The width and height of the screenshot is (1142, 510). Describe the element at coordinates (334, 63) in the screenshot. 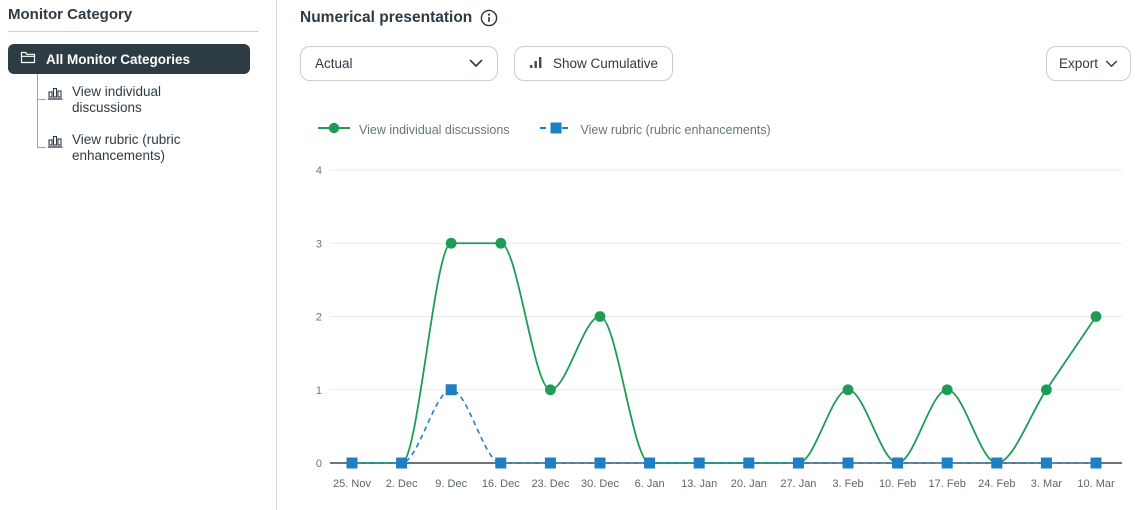

I see `presentation-mode-value: Actual` at that location.